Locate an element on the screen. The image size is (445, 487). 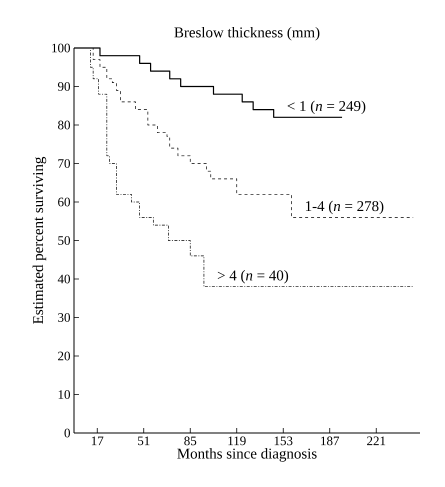
y-axis-title: Estimated percent surviving is located at coordinates (39, 240).